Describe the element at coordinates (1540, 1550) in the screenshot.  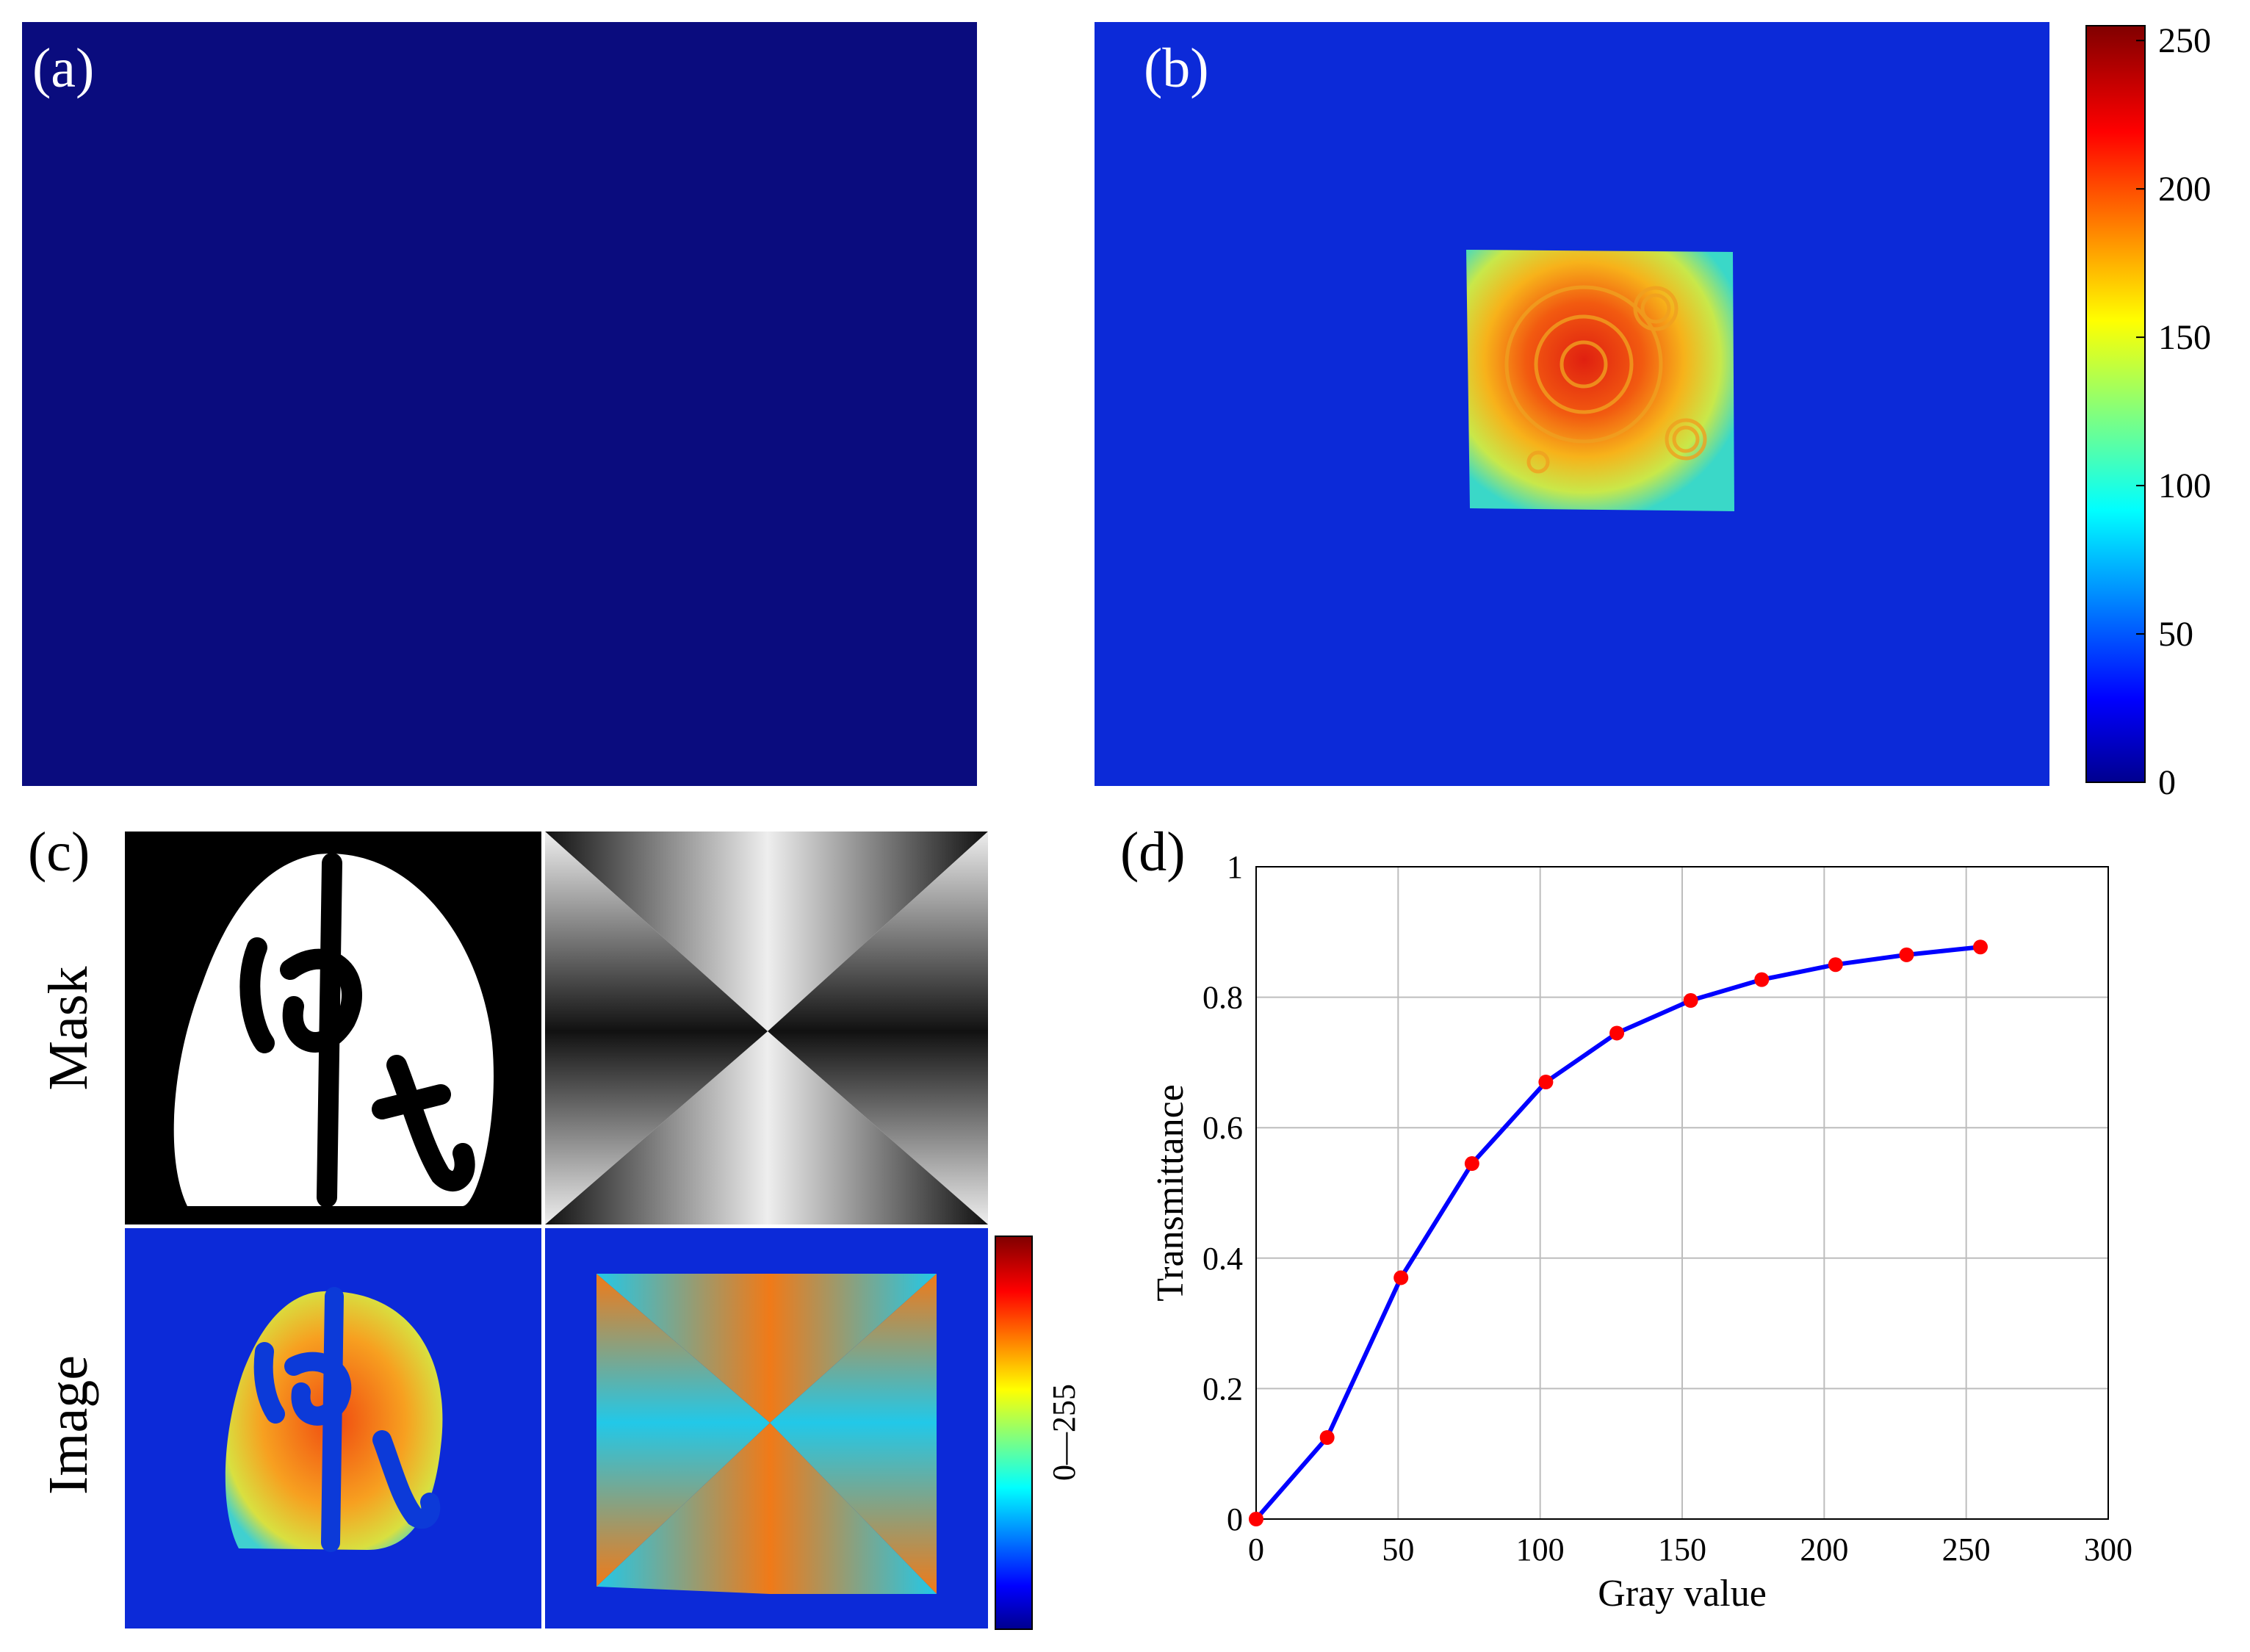
I see `x-tick-label: 100` at that location.